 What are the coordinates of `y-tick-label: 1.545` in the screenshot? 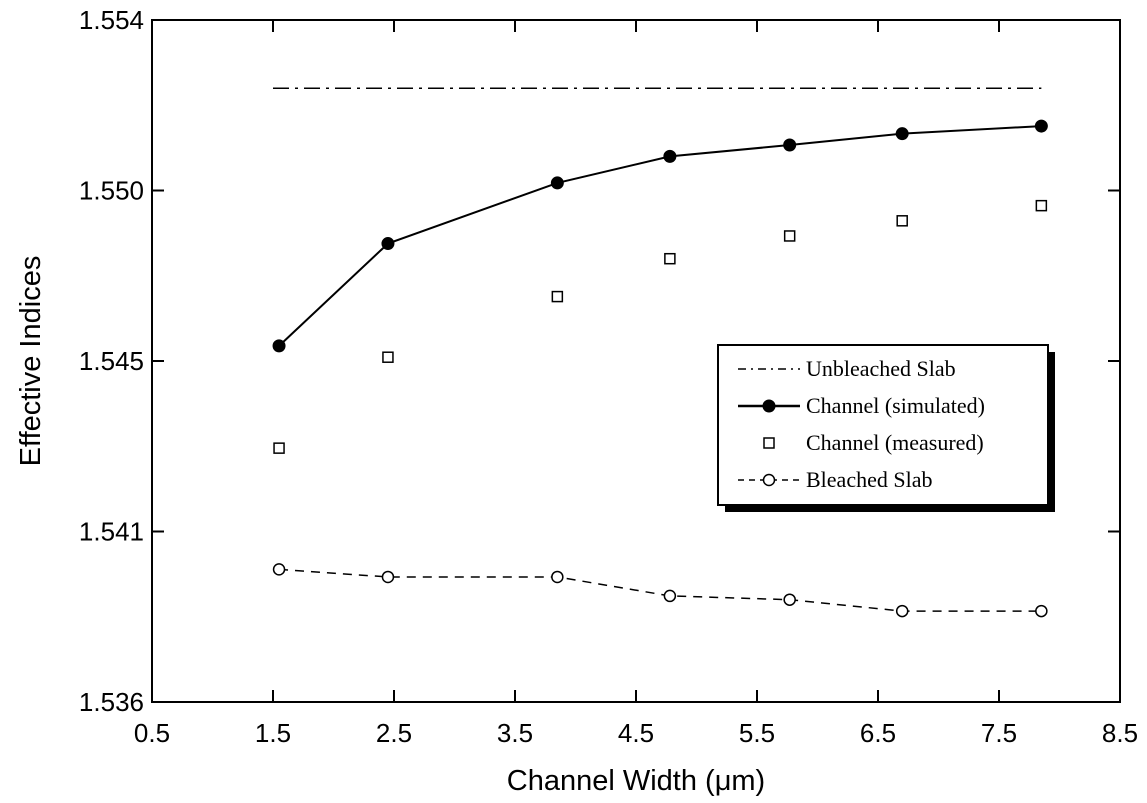 It's located at (111, 361).